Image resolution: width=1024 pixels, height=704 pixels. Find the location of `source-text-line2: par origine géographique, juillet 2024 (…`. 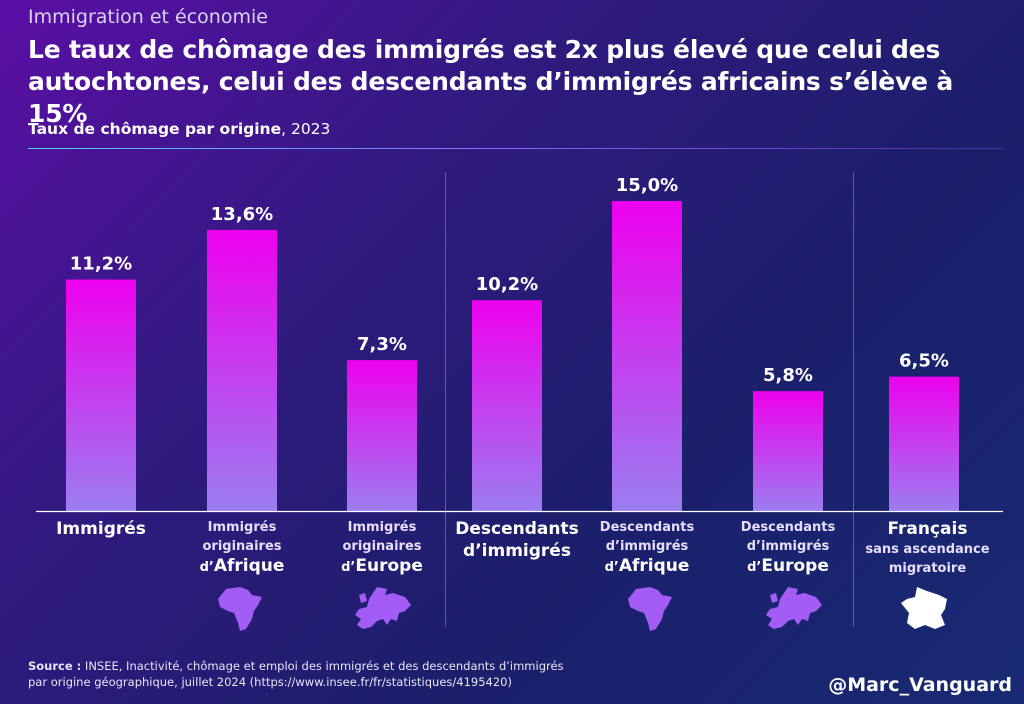

source-text-line2: par origine géographique, juillet 2024 (… is located at coordinates (270, 682).